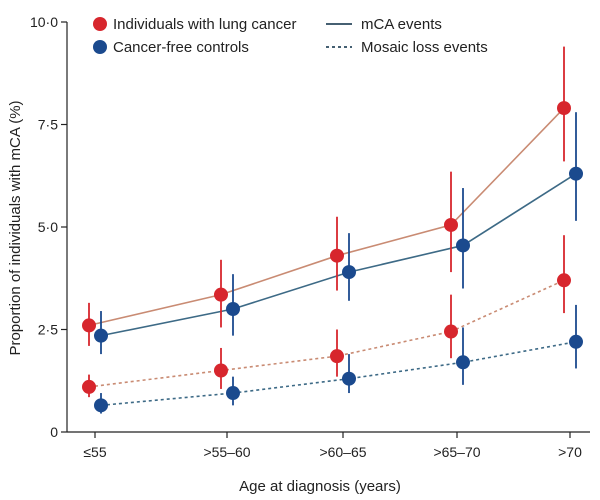  Describe the element at coordinates (338, 374) in the screenshot. I see `series-line` at that location.